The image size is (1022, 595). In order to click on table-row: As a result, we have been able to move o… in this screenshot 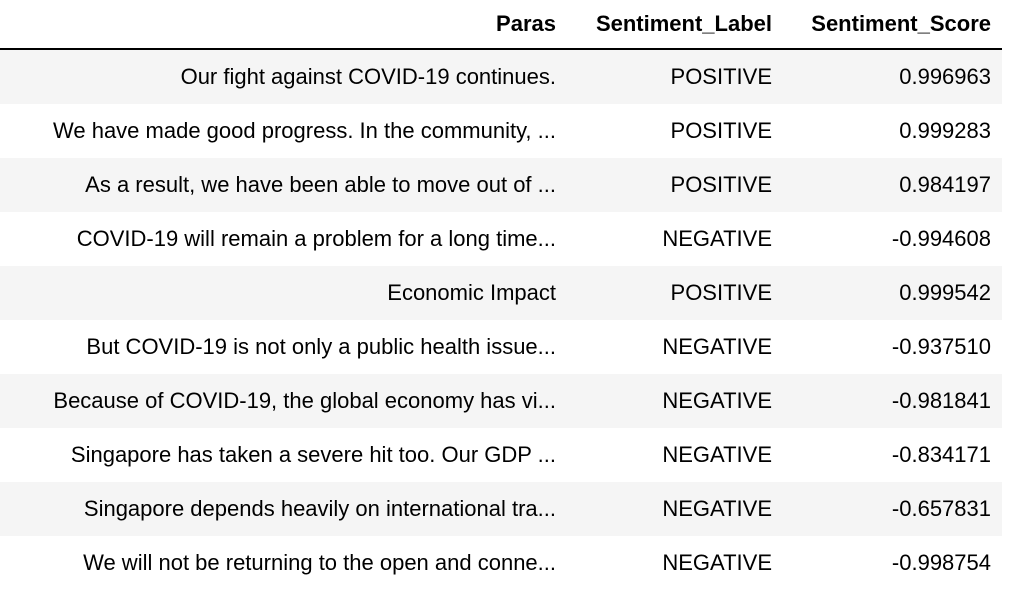, I will do `click(501, 185)`.